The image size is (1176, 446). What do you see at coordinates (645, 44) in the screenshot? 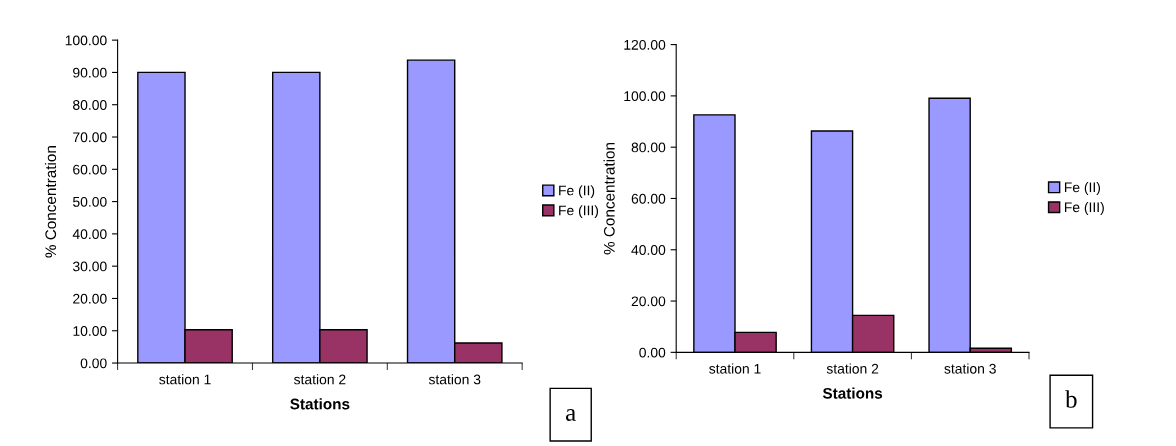
I see `y-tick-label: 120.00` at bounding box center [645, 44].